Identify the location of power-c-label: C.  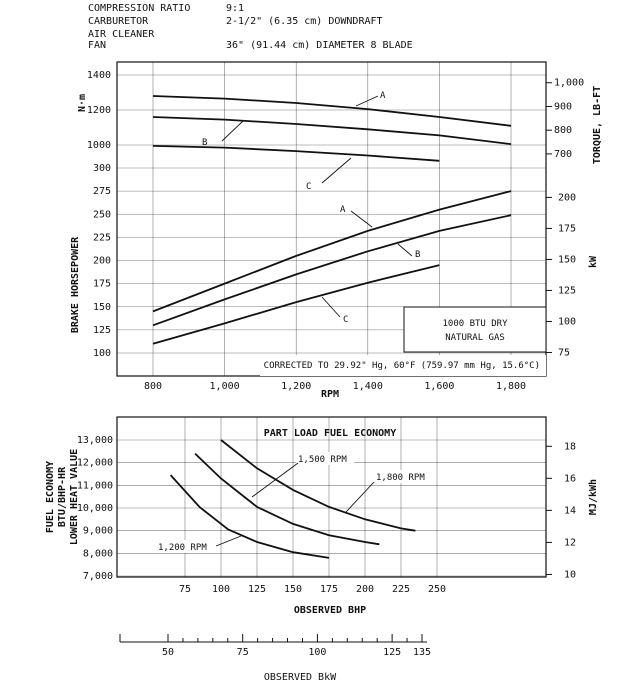
(345, 320).